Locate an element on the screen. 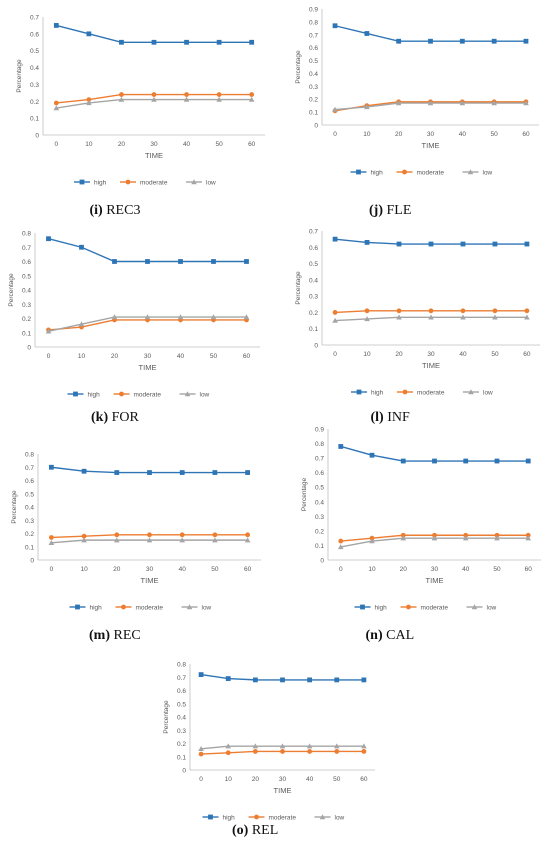 The height and width of the screenshot is (841, 550). figure-caption: (l) INF is located at coordinates (390, 418).